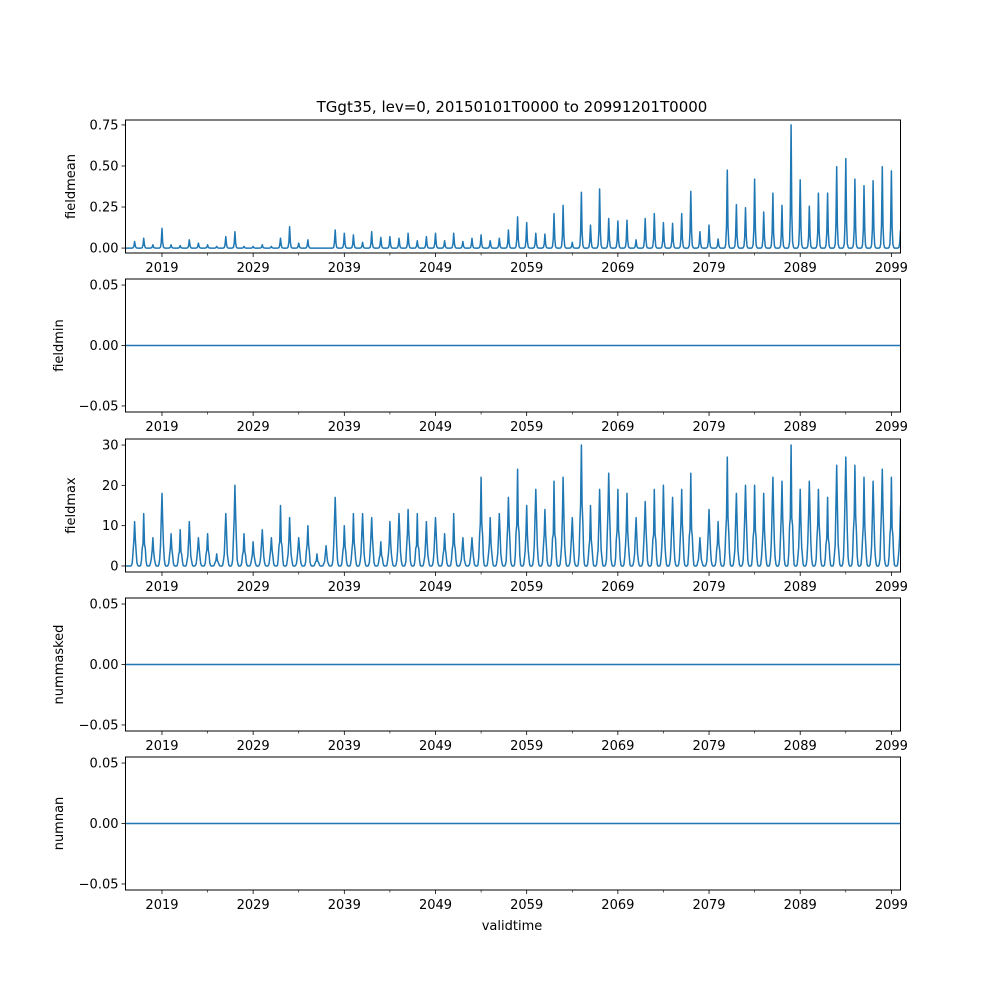  Describe the element at coordinates (59, 665) in the screenshot. I see `y-axis-label: nummasked` at that location.